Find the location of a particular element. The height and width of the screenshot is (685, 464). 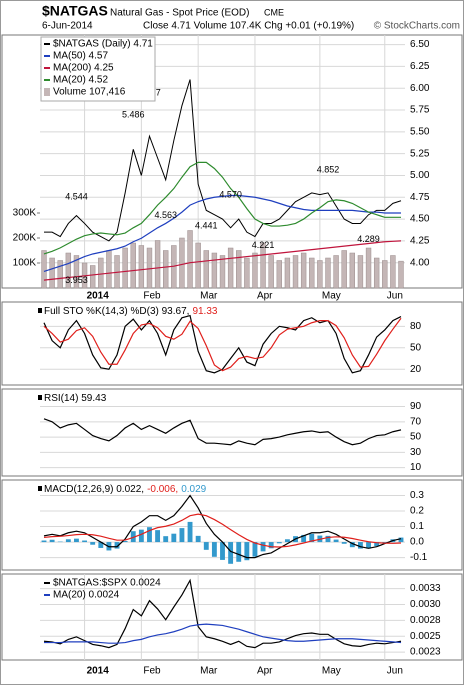

legend-entry: MA(50) 4.57 is located at coordinates (80, 56).